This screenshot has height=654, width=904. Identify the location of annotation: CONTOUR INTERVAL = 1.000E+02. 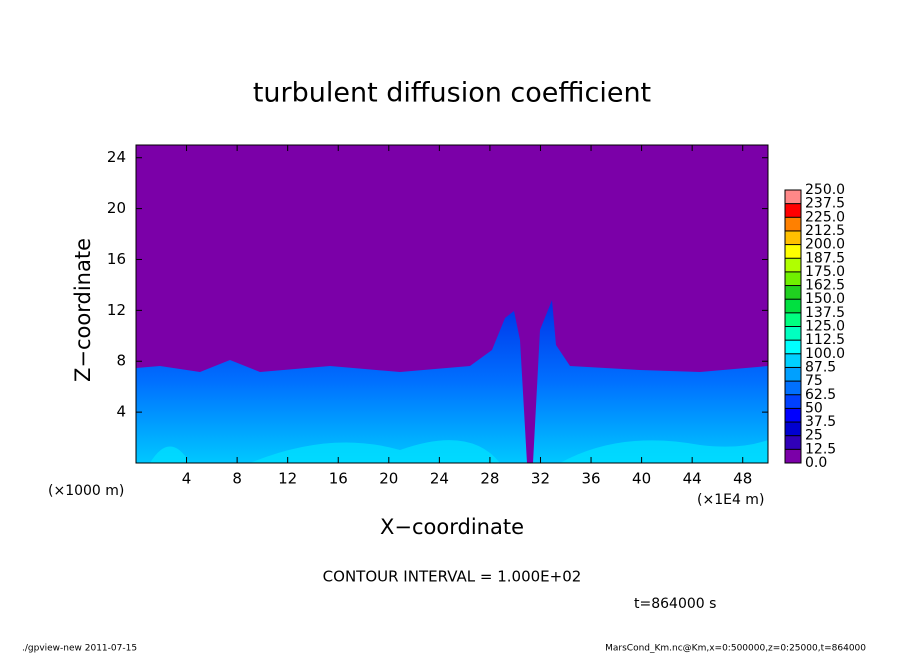
(452, 577).